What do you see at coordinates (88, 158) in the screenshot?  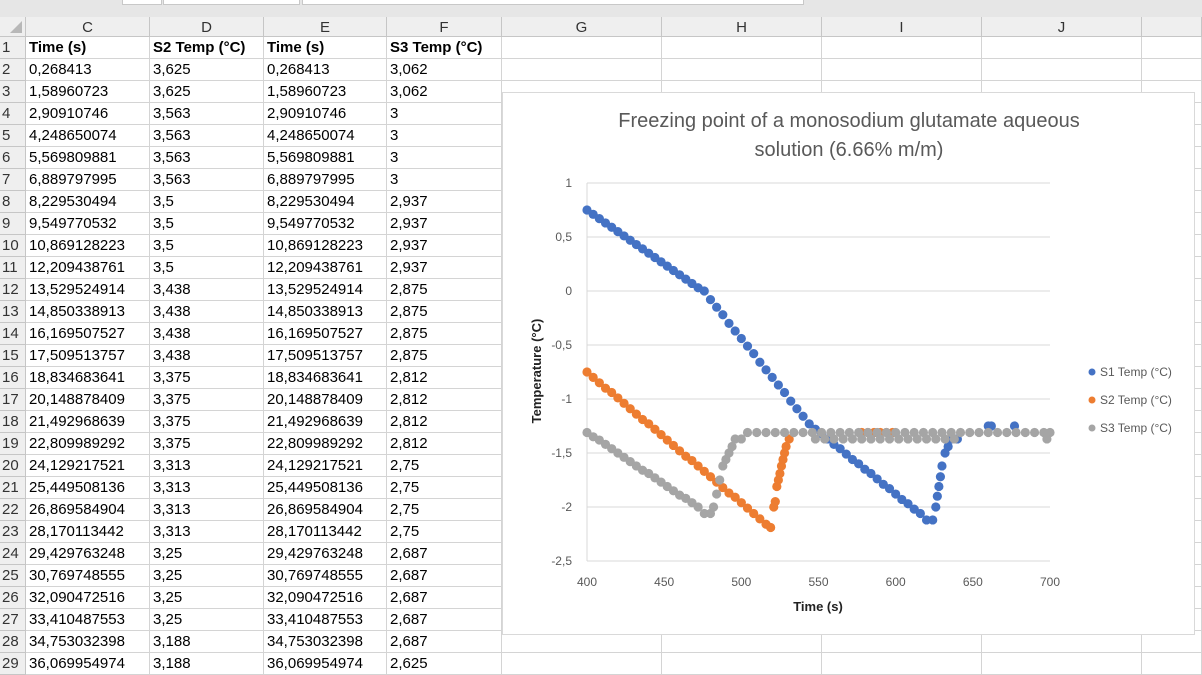 I see `cell: 5,569809881` at bounding box center [88, 158].